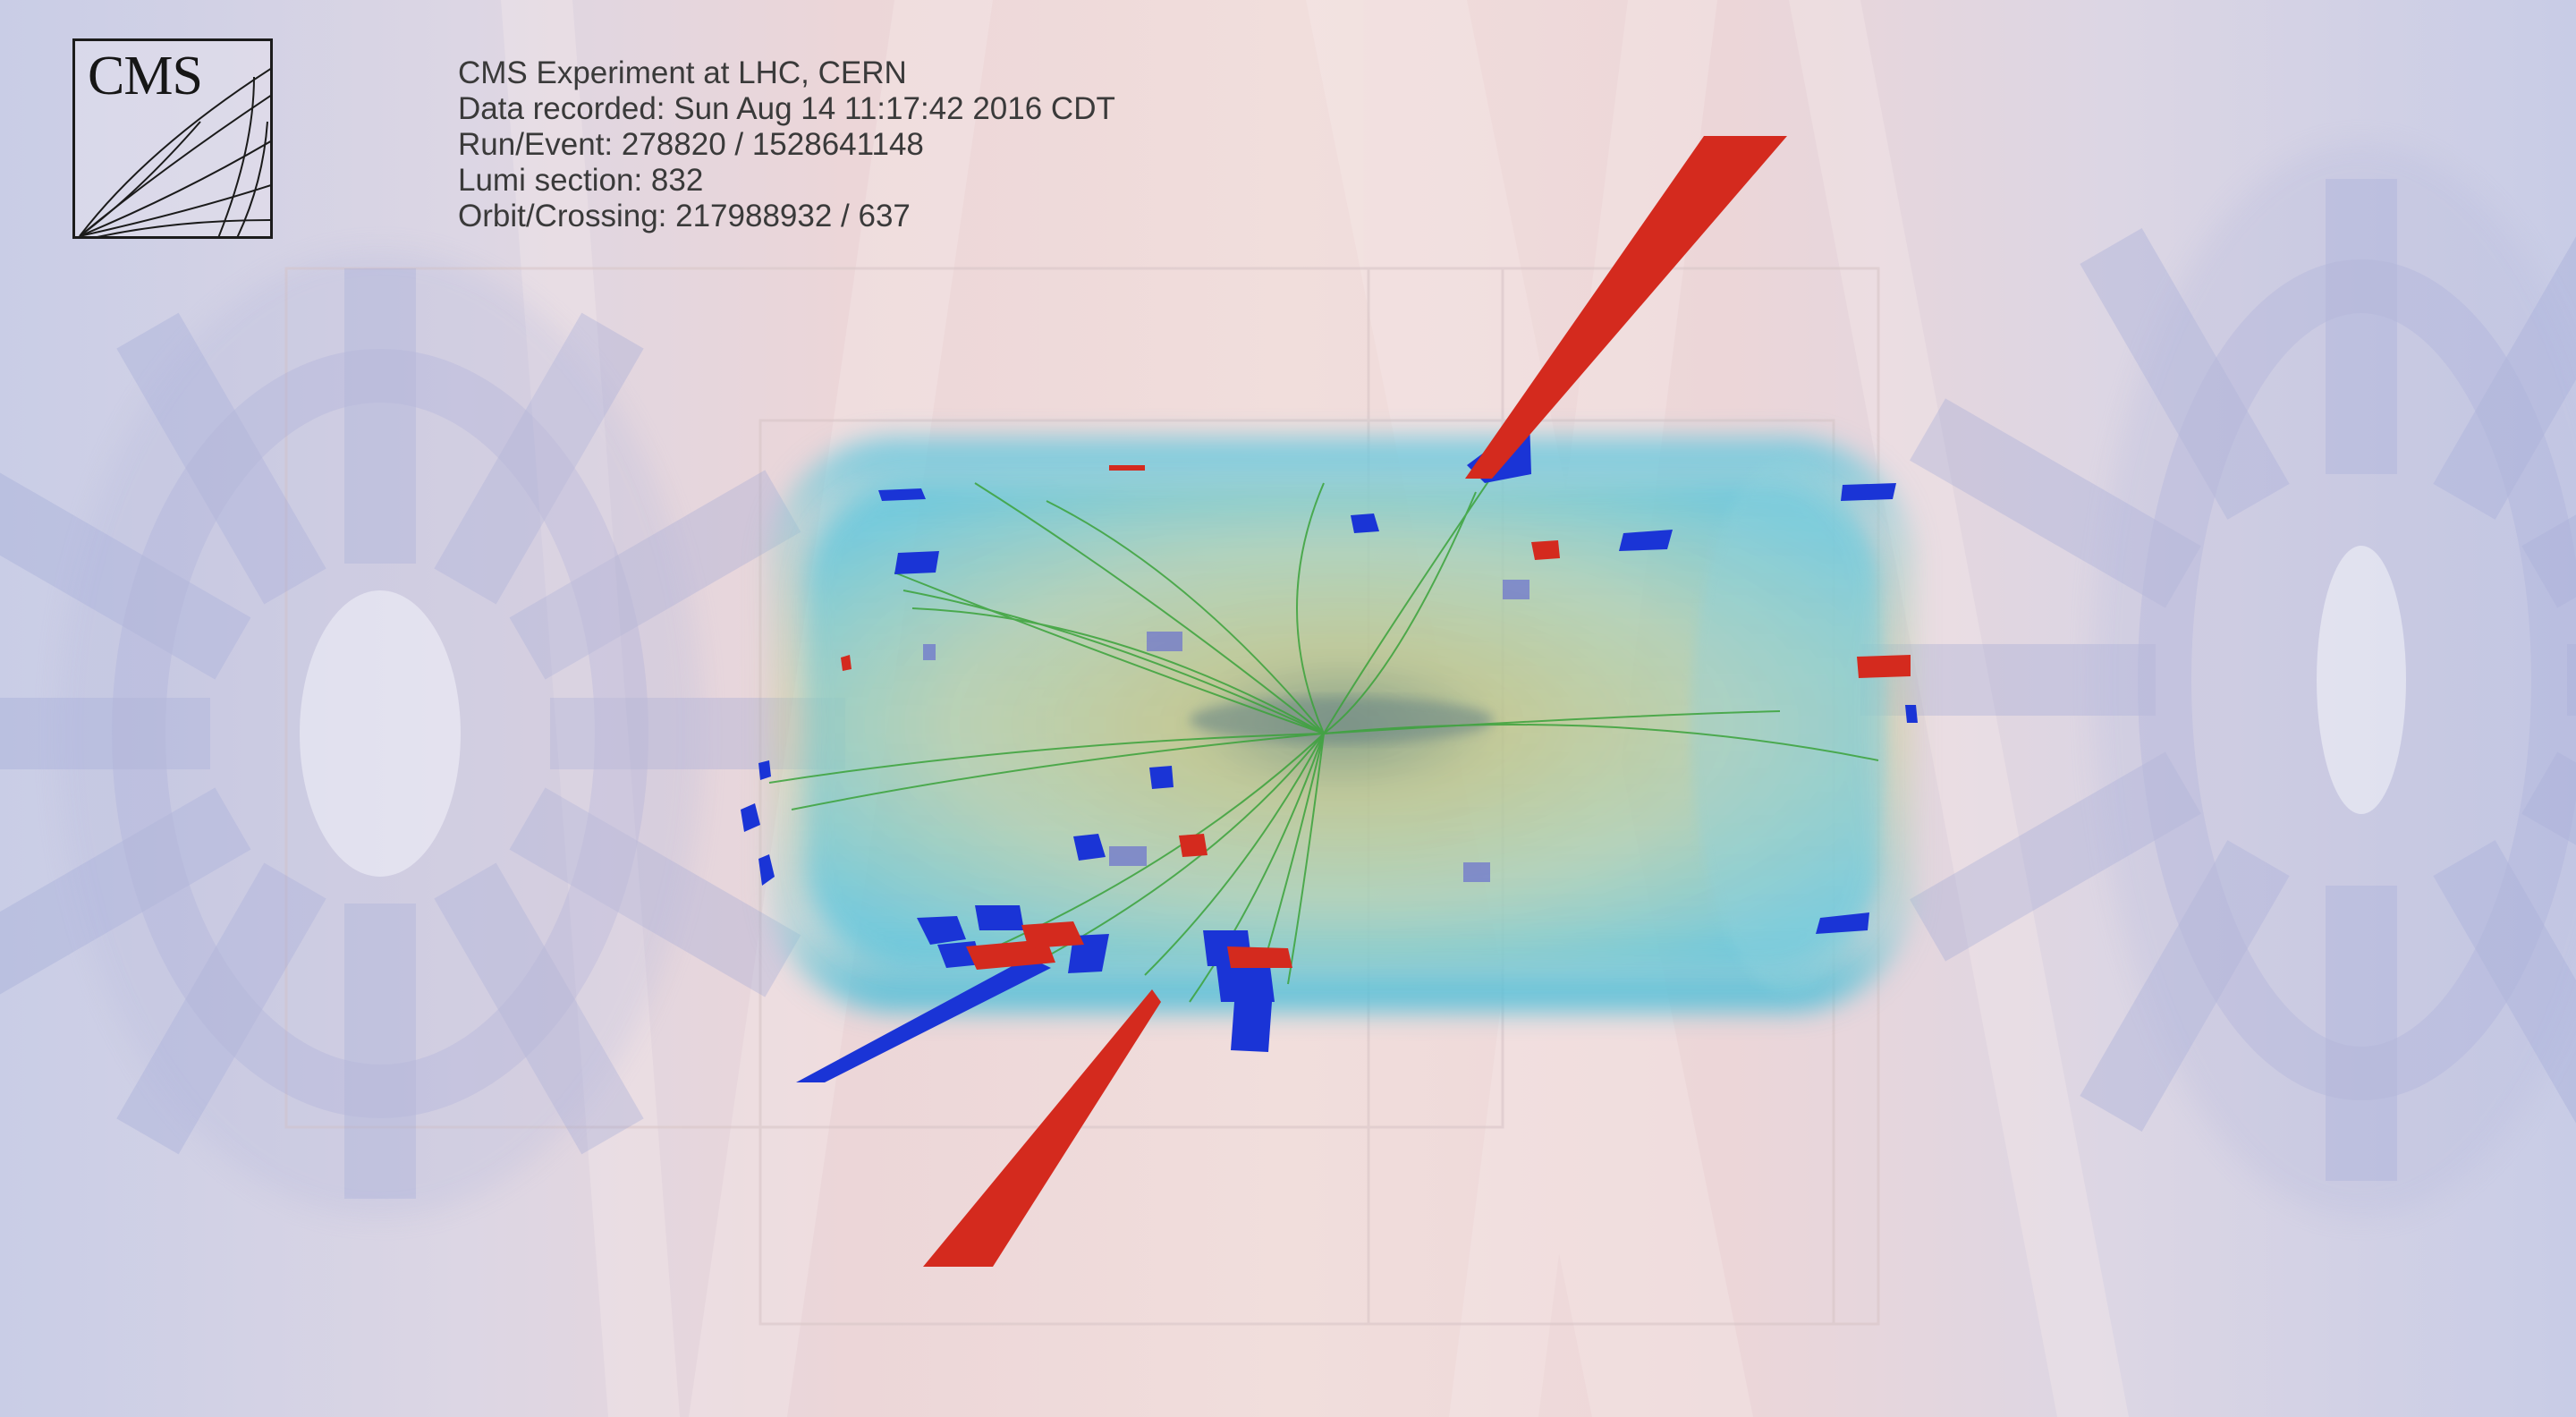 This screenshot has height=1417, width=2576. I want to click on cms-logo: CMS, so click(172, 139).